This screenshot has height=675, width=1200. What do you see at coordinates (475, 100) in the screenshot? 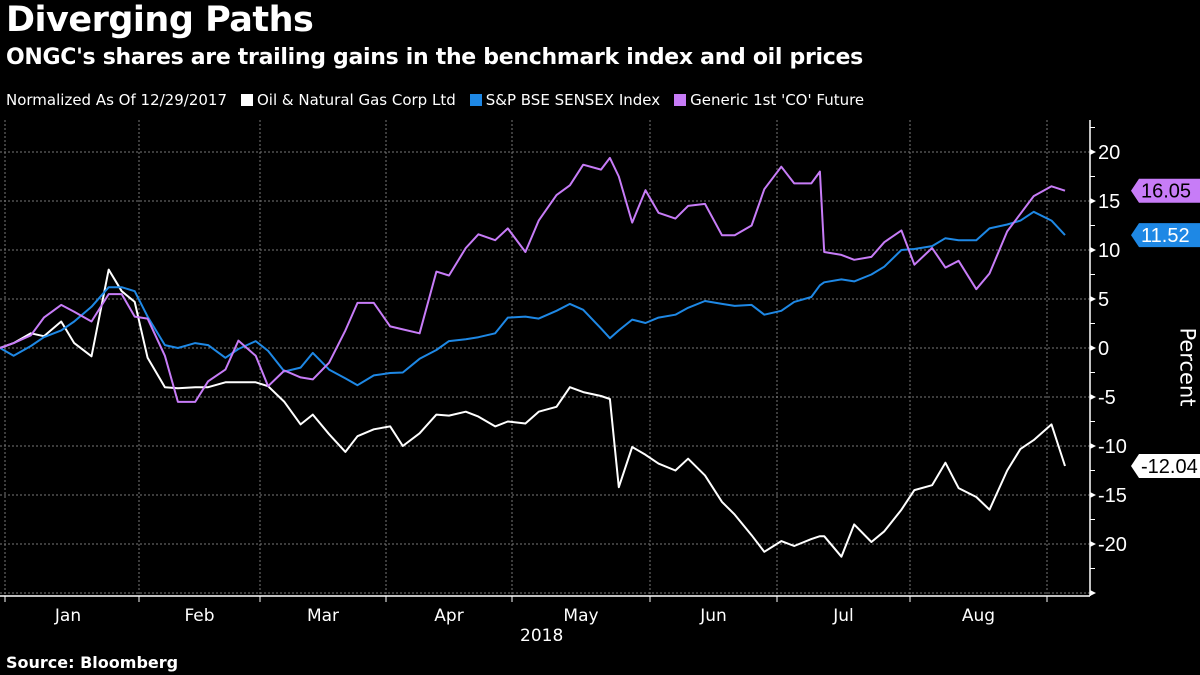
I see `legend-swatch-sensex` at bounding box center [475, 100].